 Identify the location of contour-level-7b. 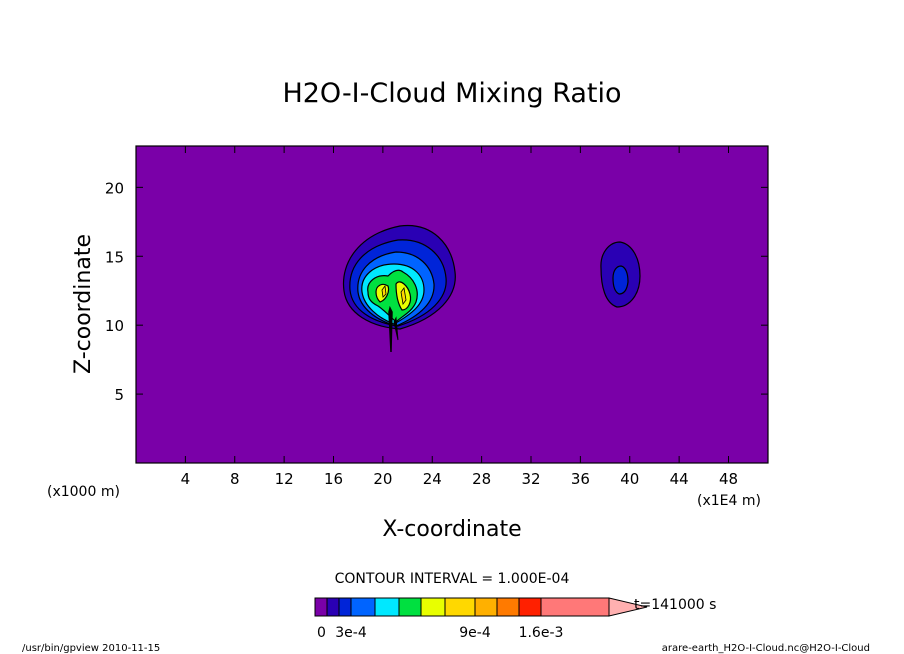
(403, 296).